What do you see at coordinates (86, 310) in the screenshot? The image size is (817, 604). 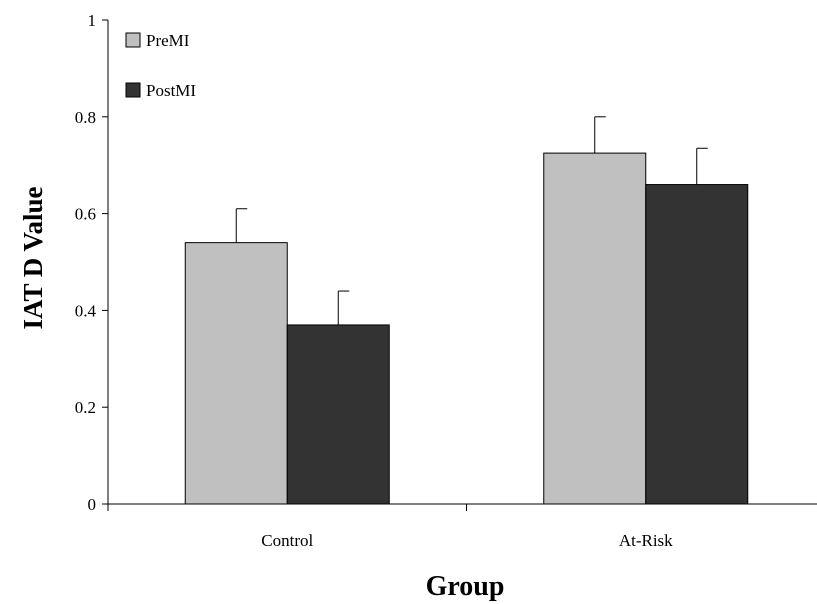 I see `y-tick-label: 0.4` at bounding box center [86, 310].